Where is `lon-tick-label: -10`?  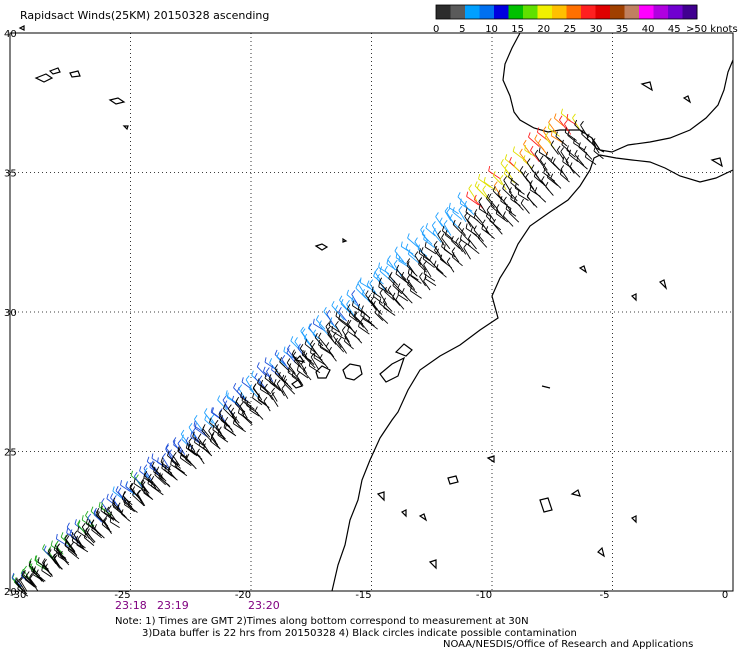 lon-tick-label: -10 is located at coordinates (484, 595).